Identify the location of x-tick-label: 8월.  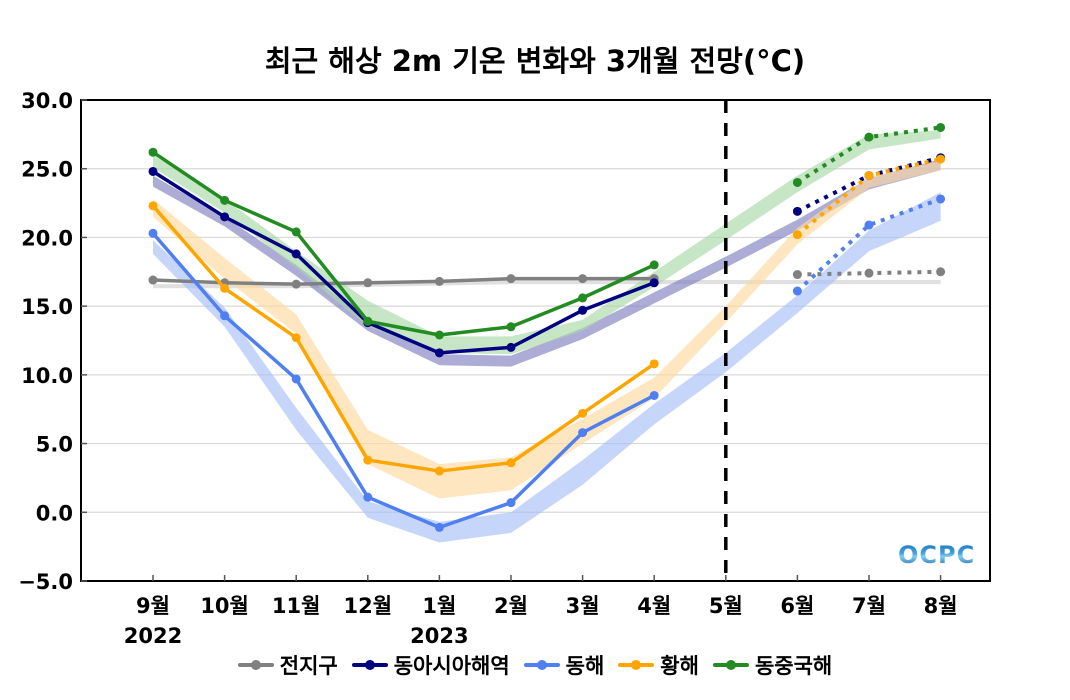
(941, 606).